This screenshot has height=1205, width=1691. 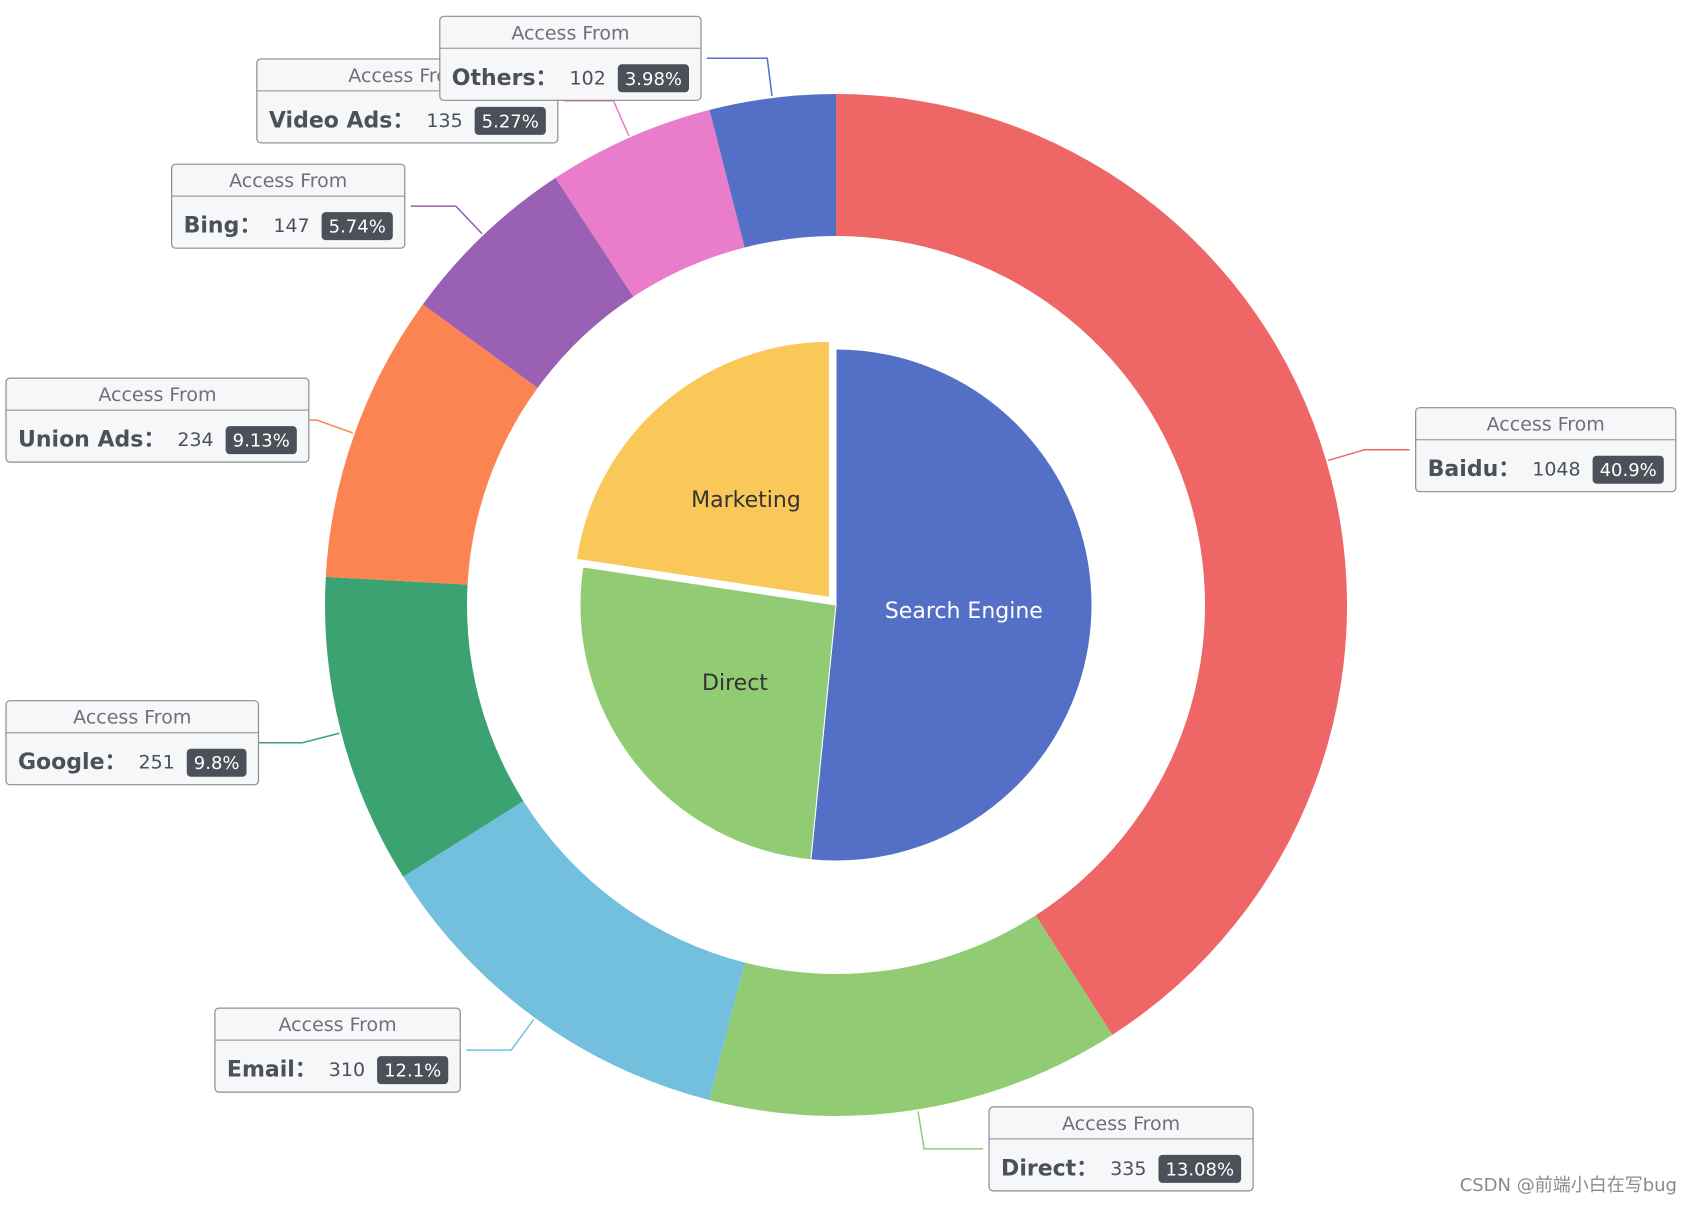 I want to click on ring-slice-video-ads, so click(x=650, y=203).